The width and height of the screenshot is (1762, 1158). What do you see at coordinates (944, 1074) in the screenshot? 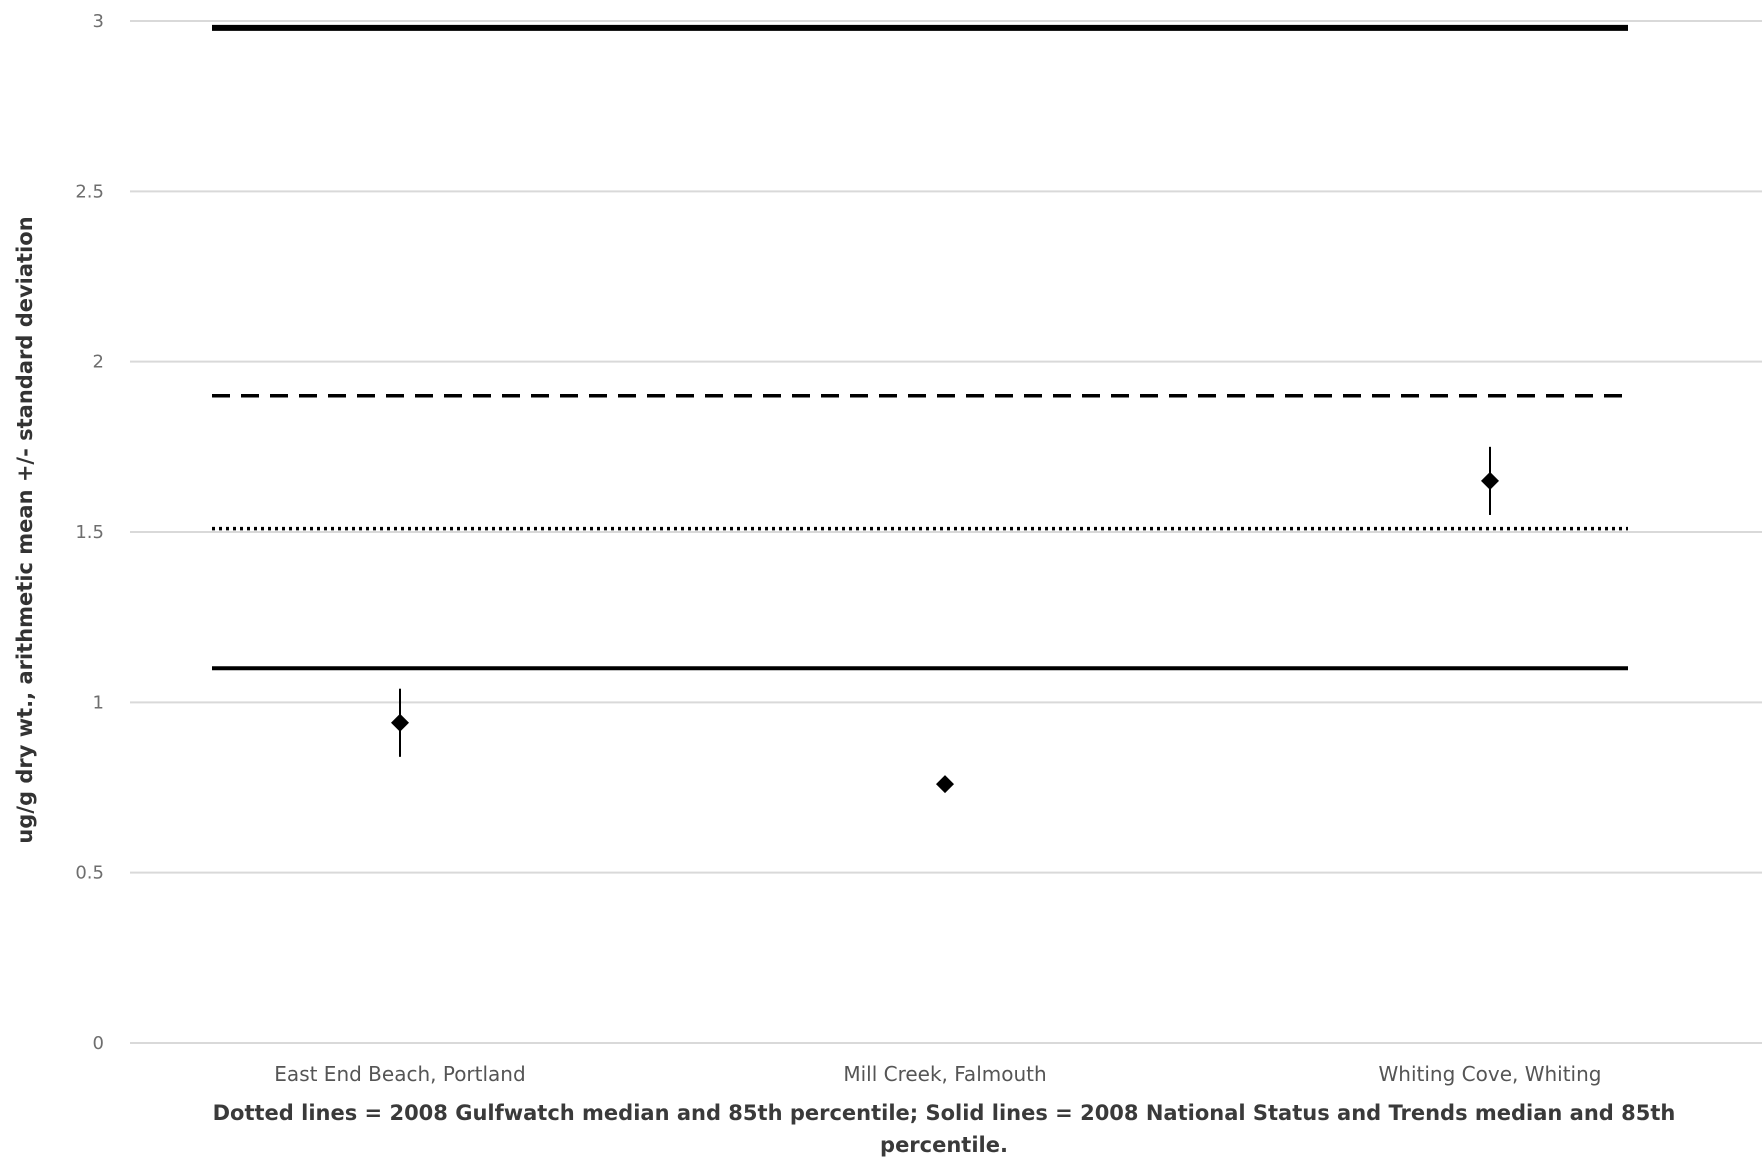
I see `x-category-label: Mill Creek, Falmouth` at bounding box center [944, 1074].